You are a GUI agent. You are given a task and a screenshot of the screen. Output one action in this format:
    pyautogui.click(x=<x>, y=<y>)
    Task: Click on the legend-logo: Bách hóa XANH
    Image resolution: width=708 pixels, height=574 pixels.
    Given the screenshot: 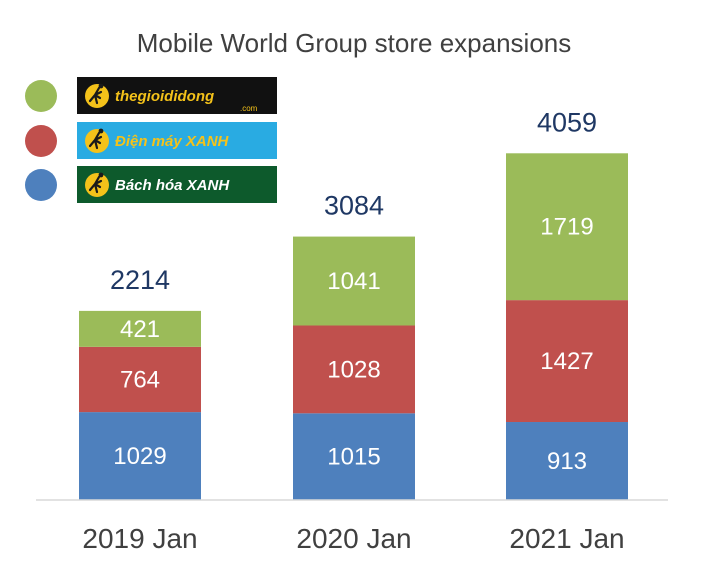 What is the action you would take?
    pyautogui.click(x=177, y=184)
    